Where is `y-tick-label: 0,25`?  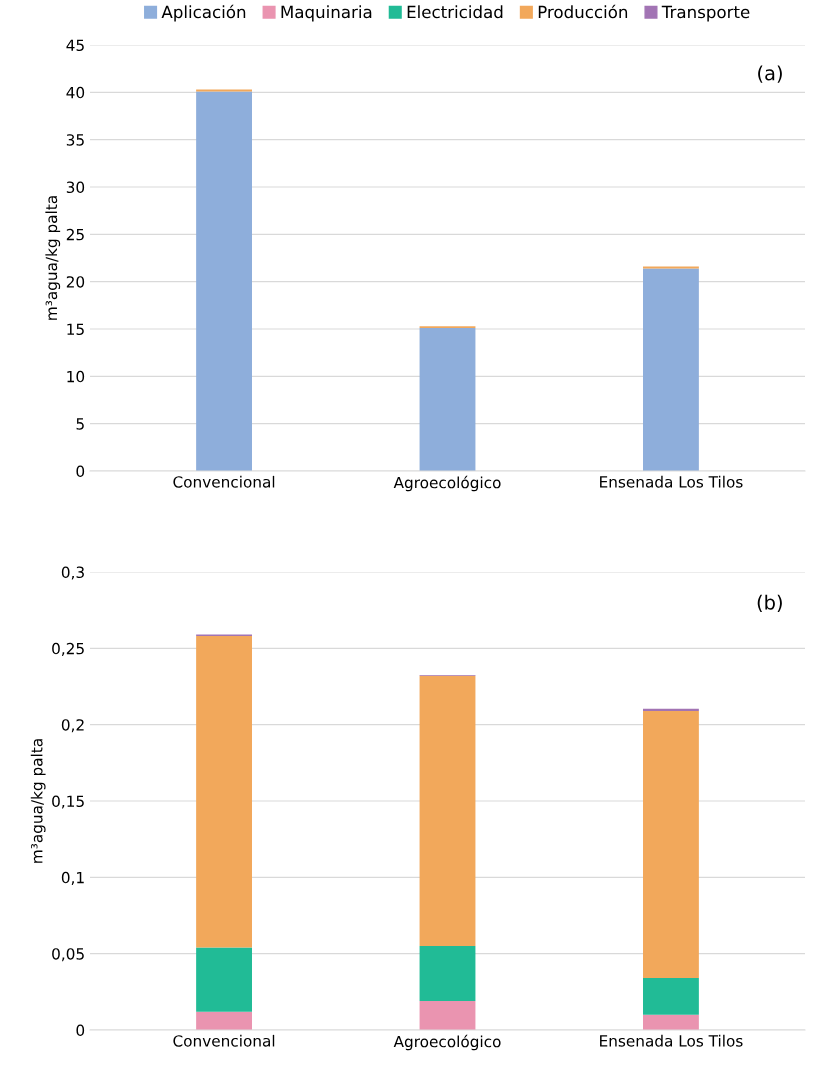 y-tick-label: 0,25 is located at coordinates (68, 649).